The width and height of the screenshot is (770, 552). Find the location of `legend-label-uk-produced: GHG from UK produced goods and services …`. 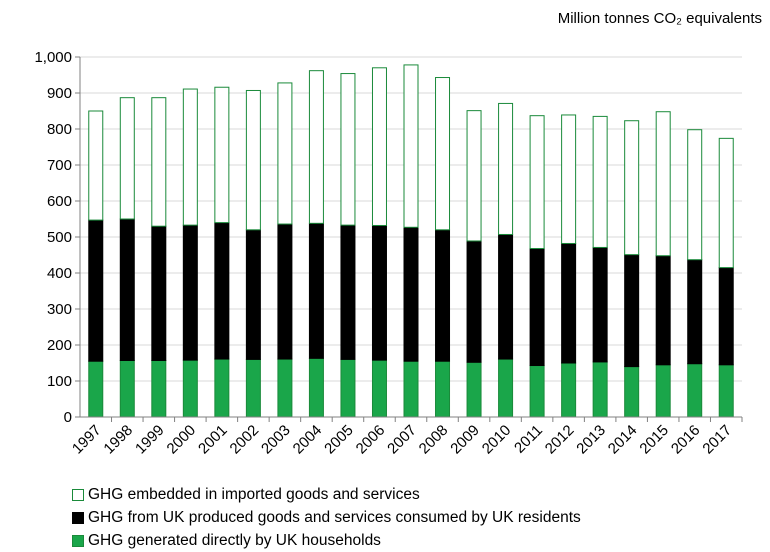

legend-label-uk-produced: GHG from UK produced goods and services … is located at coordinates (334, 517).